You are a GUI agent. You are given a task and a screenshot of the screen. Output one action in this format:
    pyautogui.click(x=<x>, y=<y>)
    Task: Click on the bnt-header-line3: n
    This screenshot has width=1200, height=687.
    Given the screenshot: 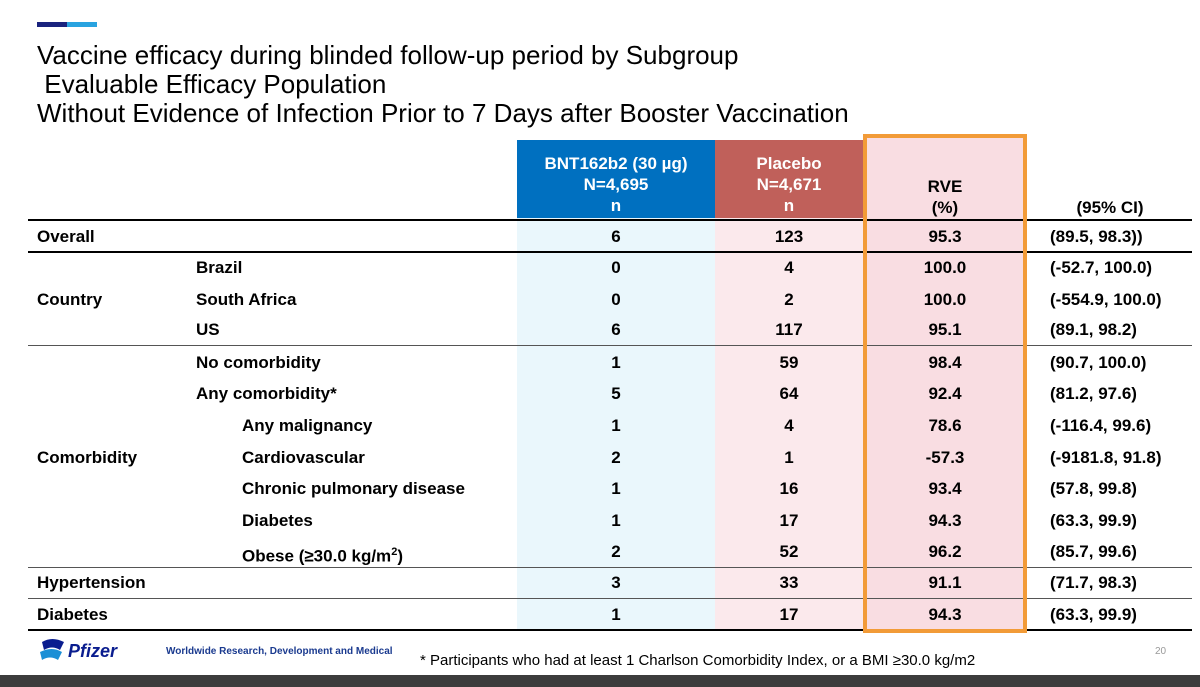 What is the action you would take?
    pyautogui.click(x=616, y=205)
    